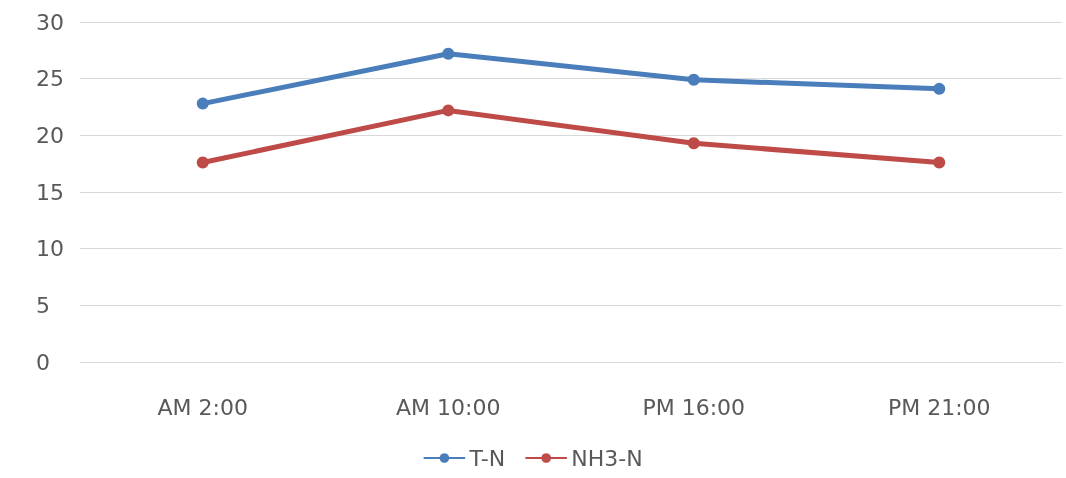 The image size is (1066, 478). I want to click on x-tick-label: AM 10:00, so click(448, 407).